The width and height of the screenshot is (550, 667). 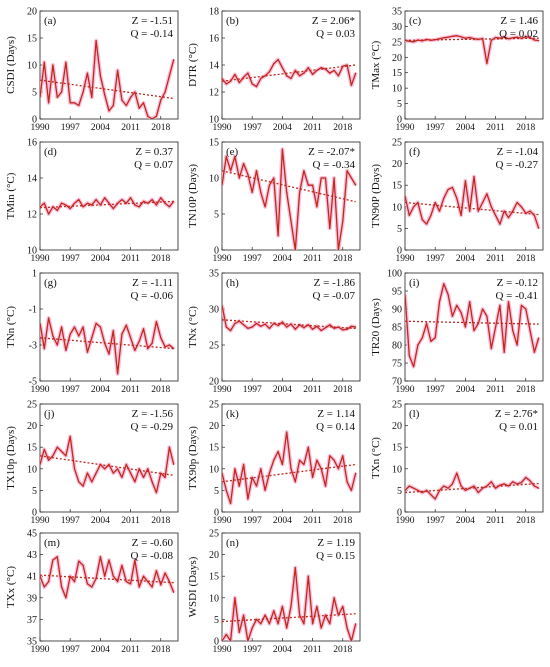 What do you see at coordinates (394, 274) in the screenshot?
I see `y-tick-label: 100` at bounding box center [394, 274].